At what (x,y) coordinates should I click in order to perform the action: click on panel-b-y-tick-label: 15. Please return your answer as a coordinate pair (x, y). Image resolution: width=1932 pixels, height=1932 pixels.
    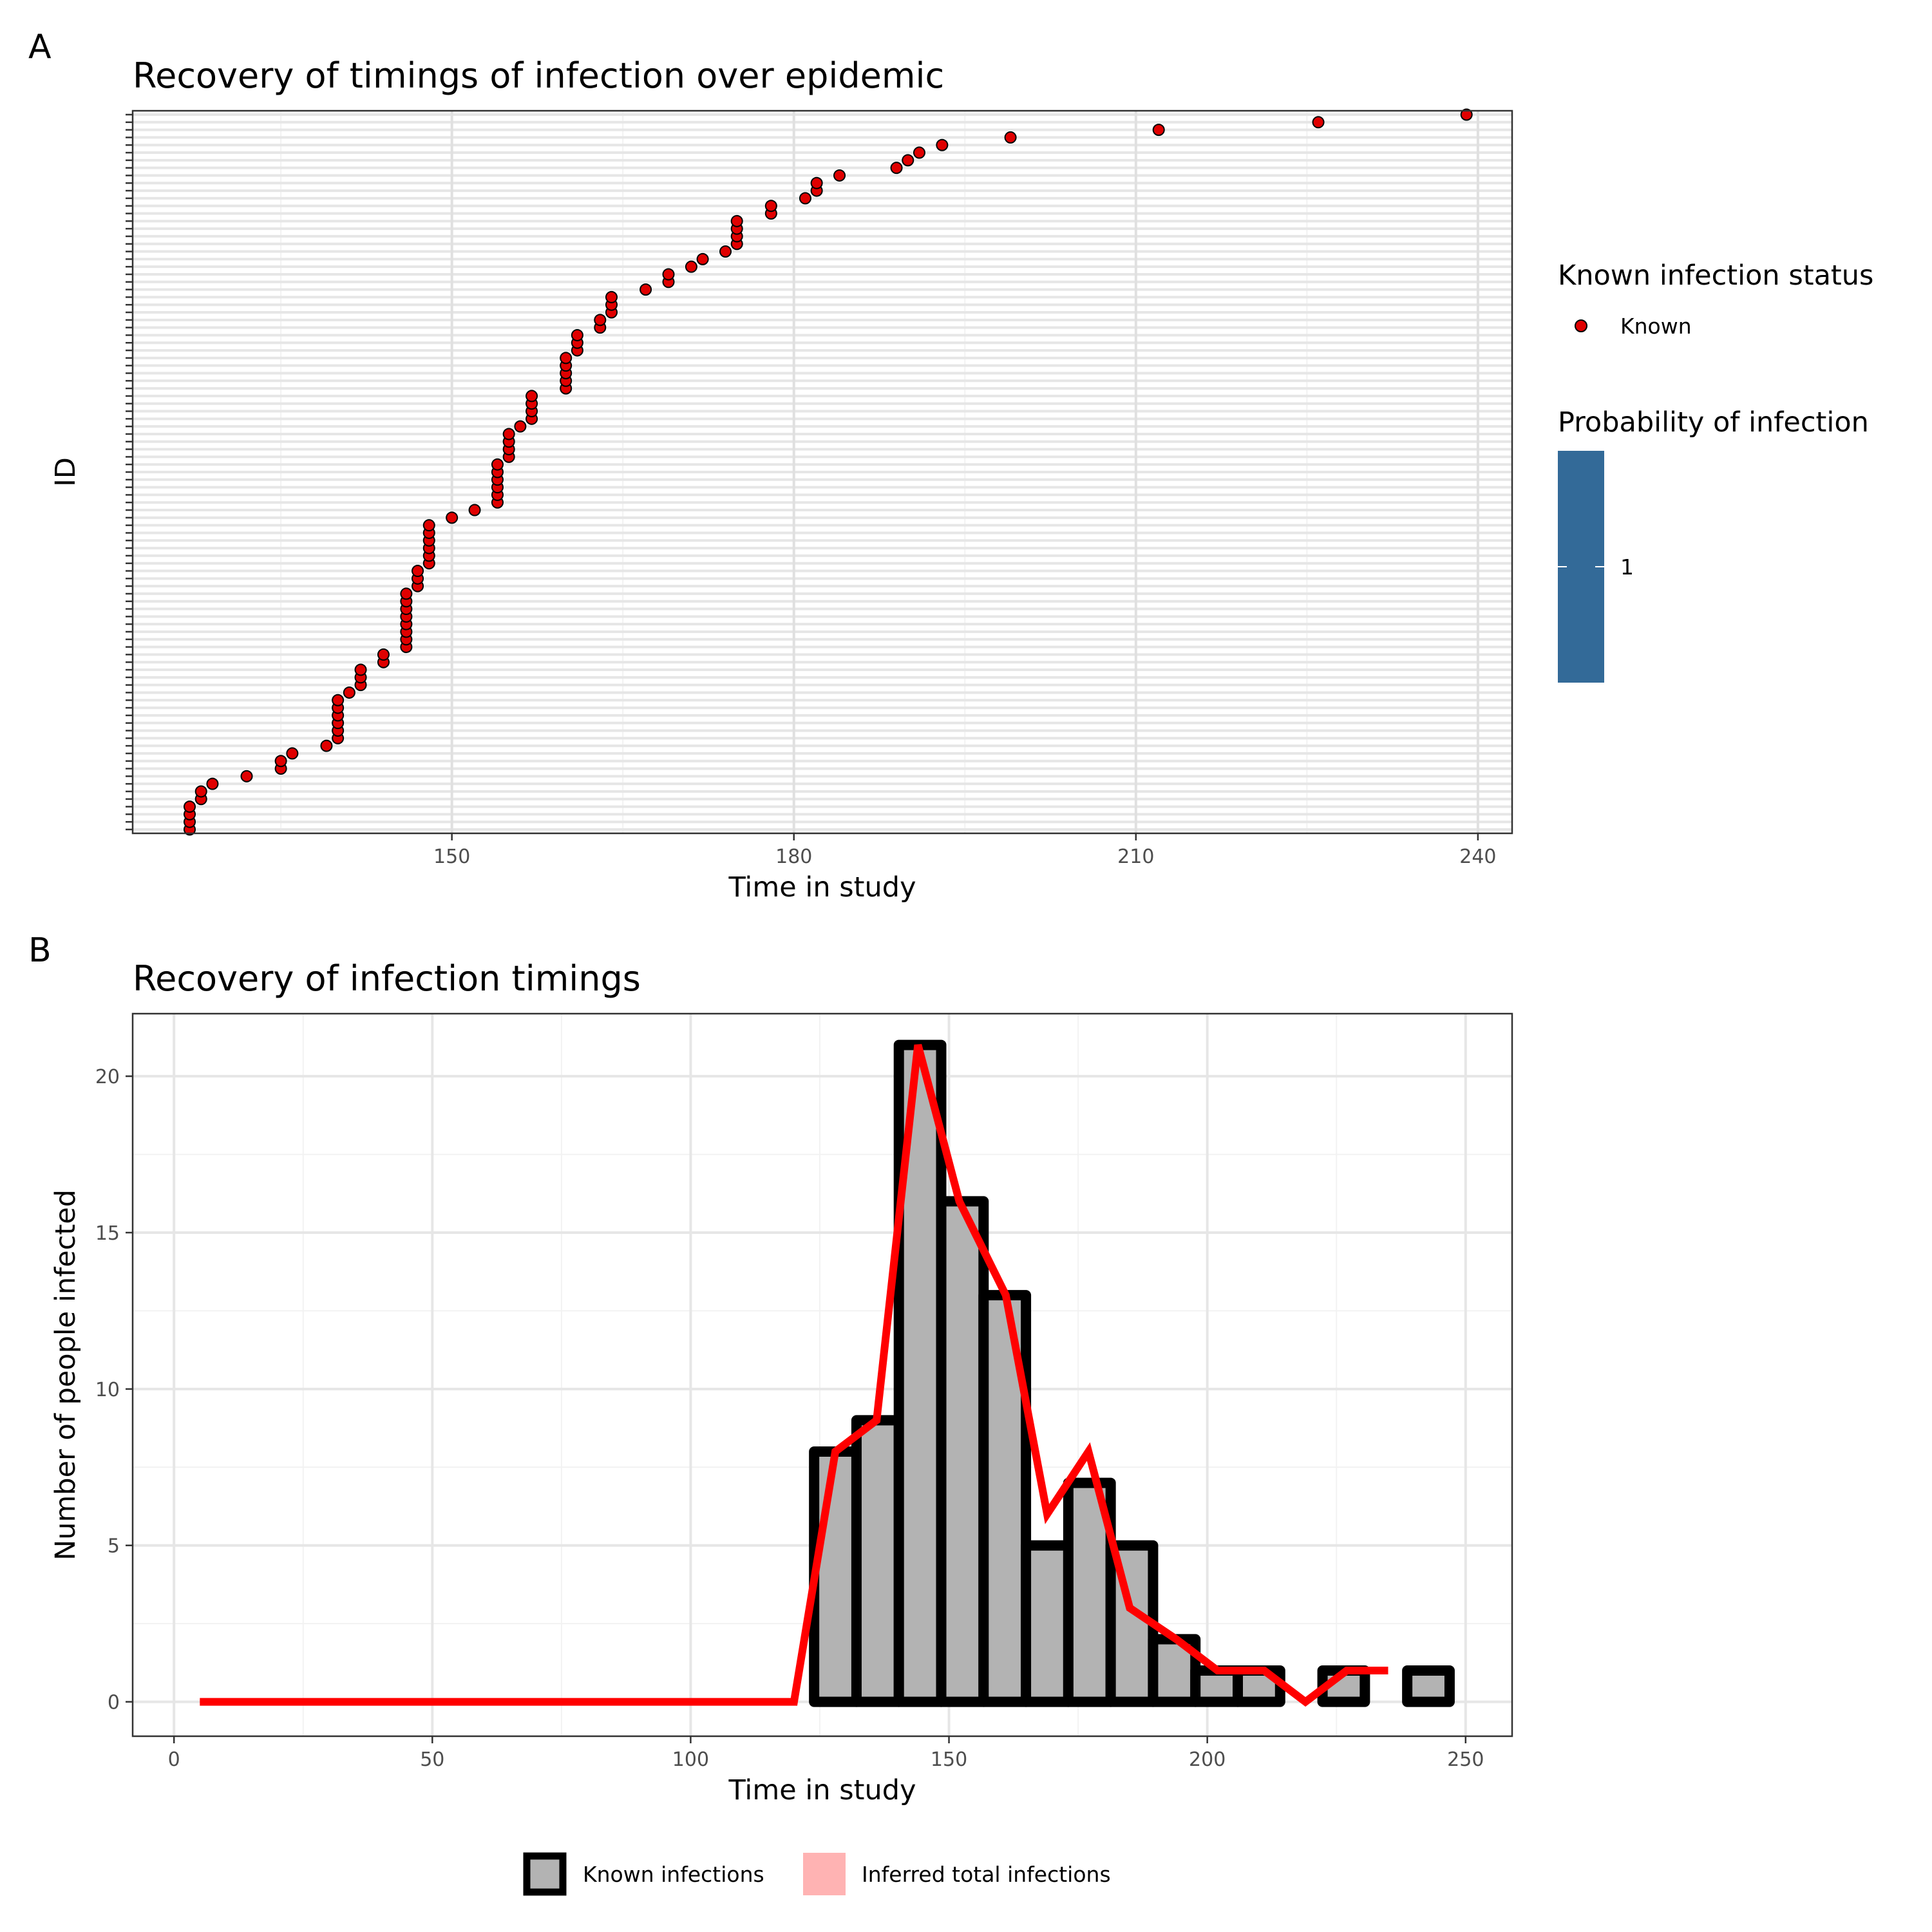
    Looking at the image, I should click on (108, 1233).